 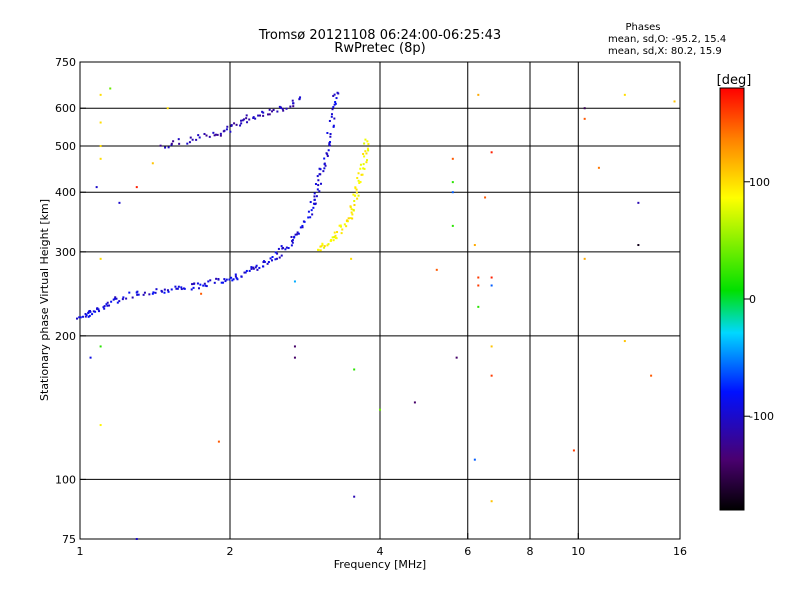 What do you see at coordinates (379, 35) in the screenshot?
I see `chart-title: Tromsø 20121108 06:24:00-06:25:43` at bounding box center [379, 35].